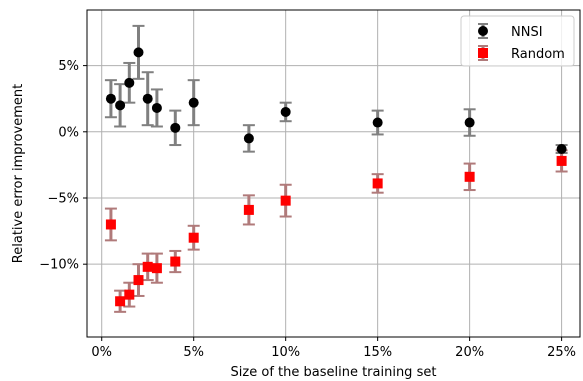 This screenshot has width=583, height=381. I want to click on x-tick-label: 0%, so click(101, 352).